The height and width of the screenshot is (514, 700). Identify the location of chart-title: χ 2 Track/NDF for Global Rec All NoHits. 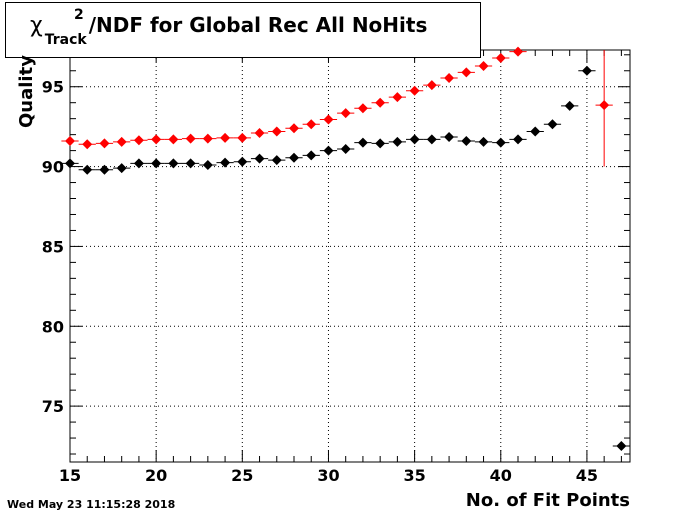
(229, 27).